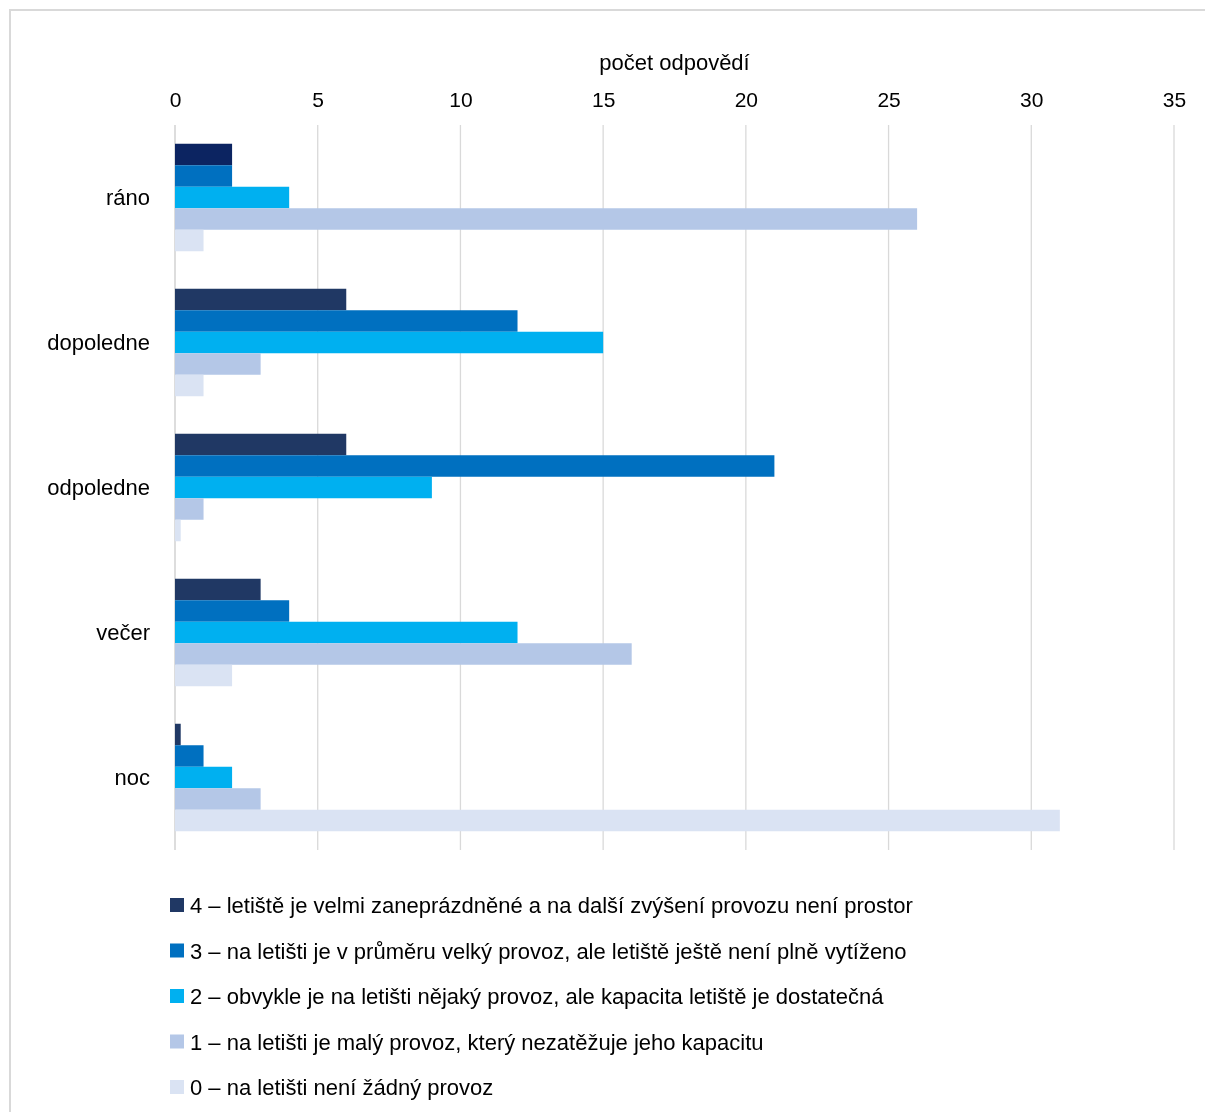 The height and width of the screenshot is (1112, 1205). I want to click on legend-label: 3 – na letišti je v průměru velký provoz, ale letiště ještě není plně vytíženo, so click(548, 951).